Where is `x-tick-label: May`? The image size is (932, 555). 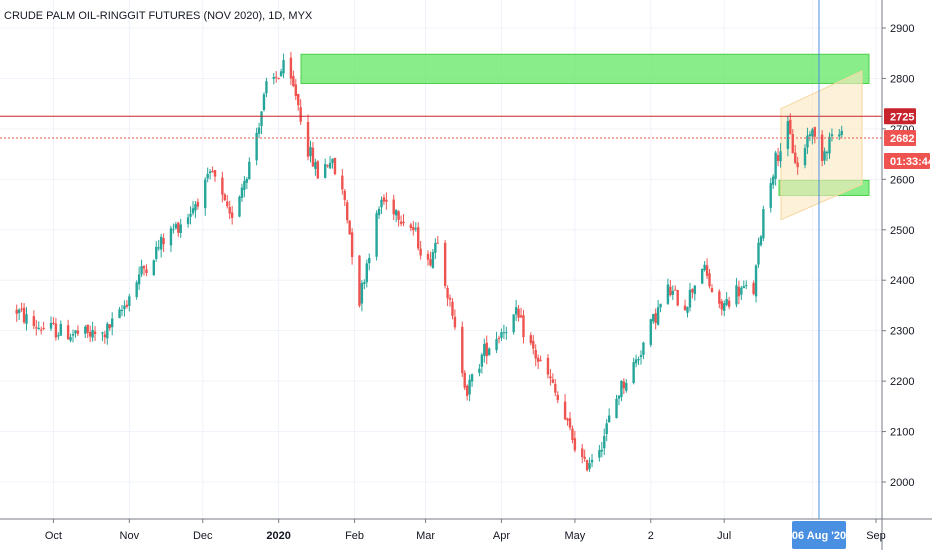 x-tick-label: May is located at coordinates (574, 536).